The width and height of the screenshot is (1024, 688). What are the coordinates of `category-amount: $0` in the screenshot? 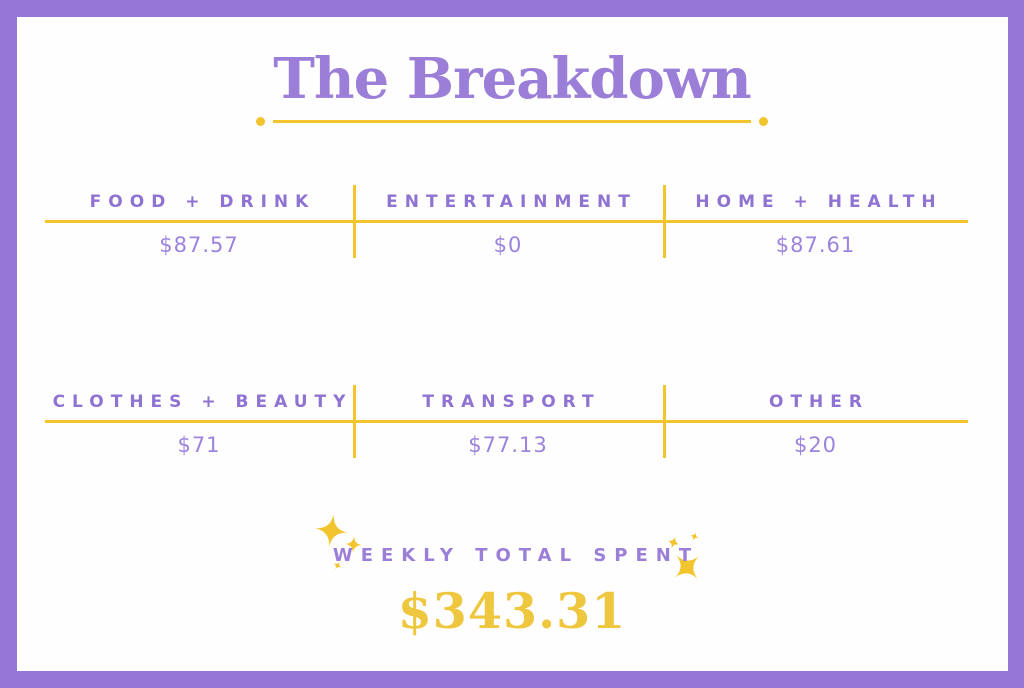 It's located at (508, 245).